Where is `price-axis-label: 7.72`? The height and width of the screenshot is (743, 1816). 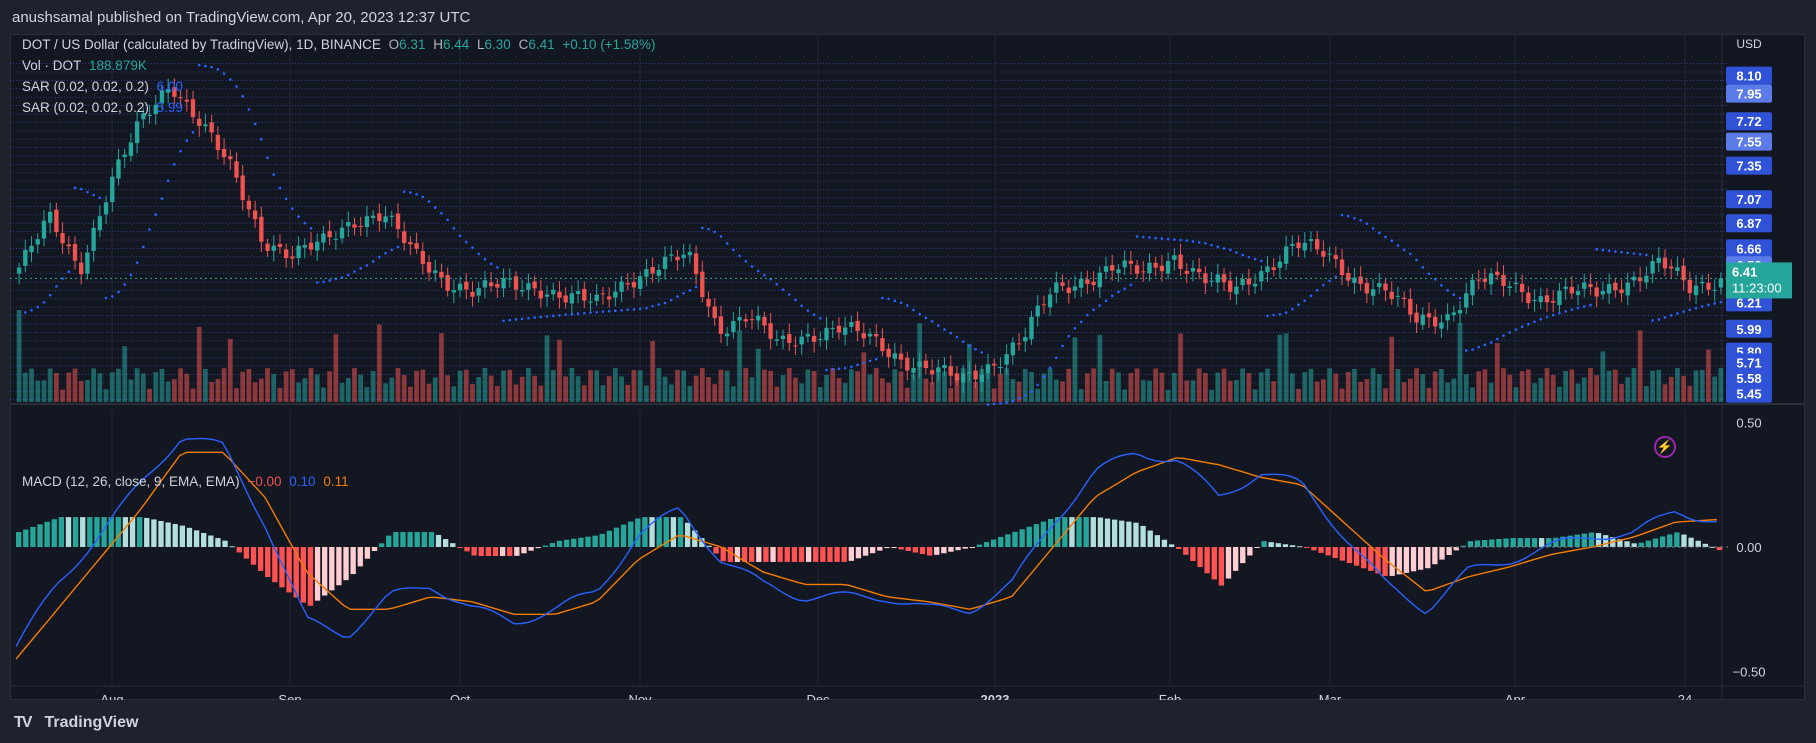
price-axis-label: 7.72 is located at coordinates (1748, 121).